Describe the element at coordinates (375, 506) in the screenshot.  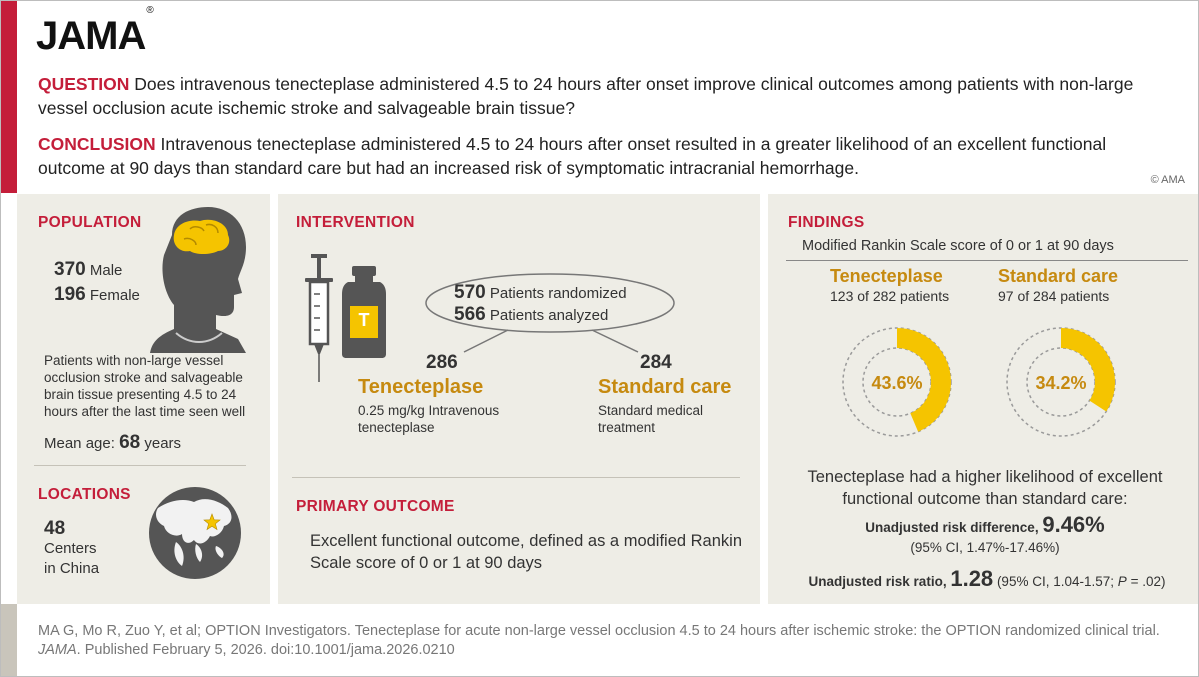
I see `primary-outcome-heading: PRIMARY OUTCOME` at that location.